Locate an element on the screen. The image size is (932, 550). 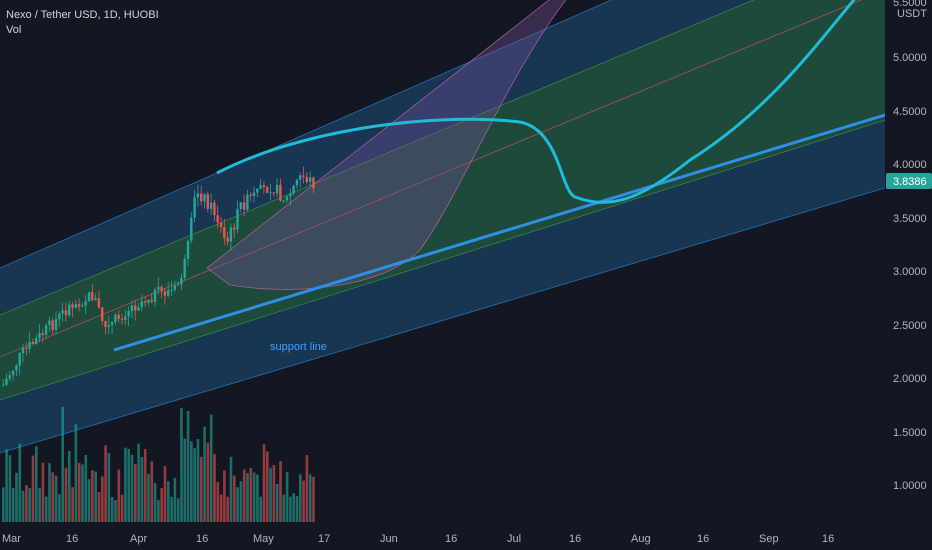
price-axis-unit: USDT is located at coordinates (912, 14).